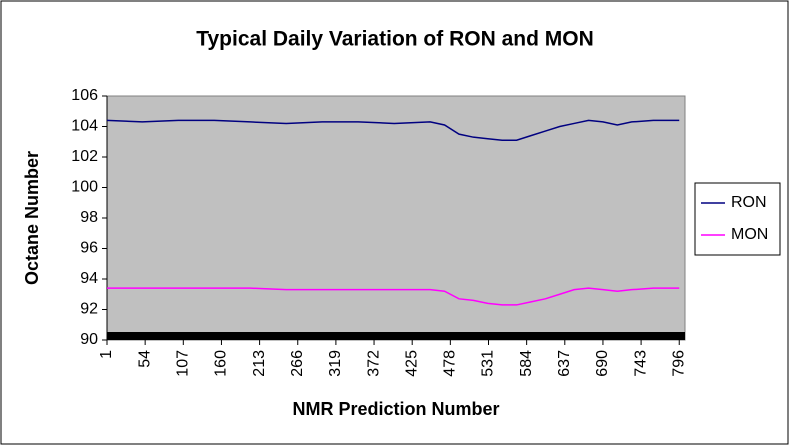 The width and height of the screenshot is (790, 446). I want to click on x-tick-label: 478, so click(450, 363).